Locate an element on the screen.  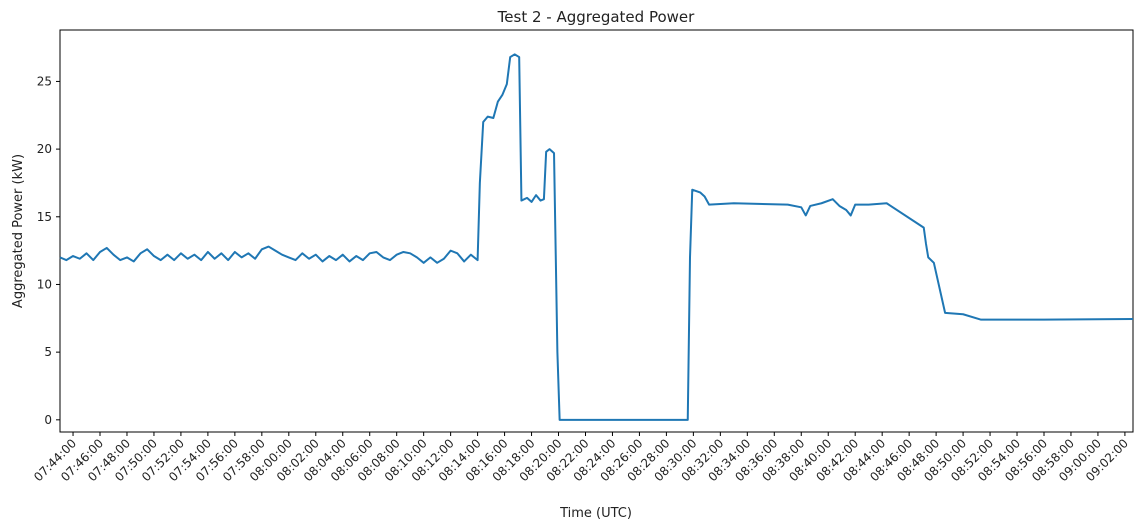
y-tick-label: 10 is located at coordinates (44, 284).